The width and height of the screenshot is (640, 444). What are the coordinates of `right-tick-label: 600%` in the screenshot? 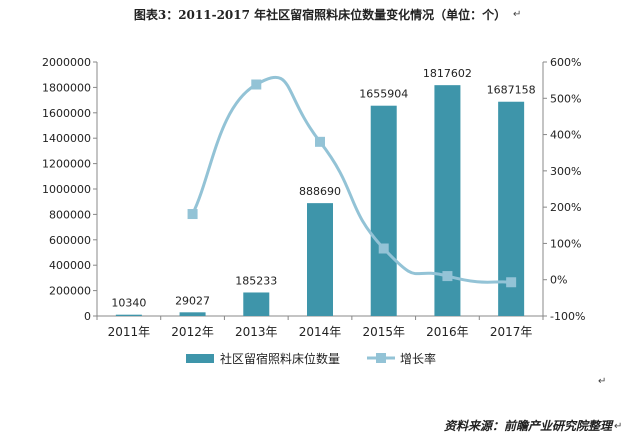 It's located at (565, 62).